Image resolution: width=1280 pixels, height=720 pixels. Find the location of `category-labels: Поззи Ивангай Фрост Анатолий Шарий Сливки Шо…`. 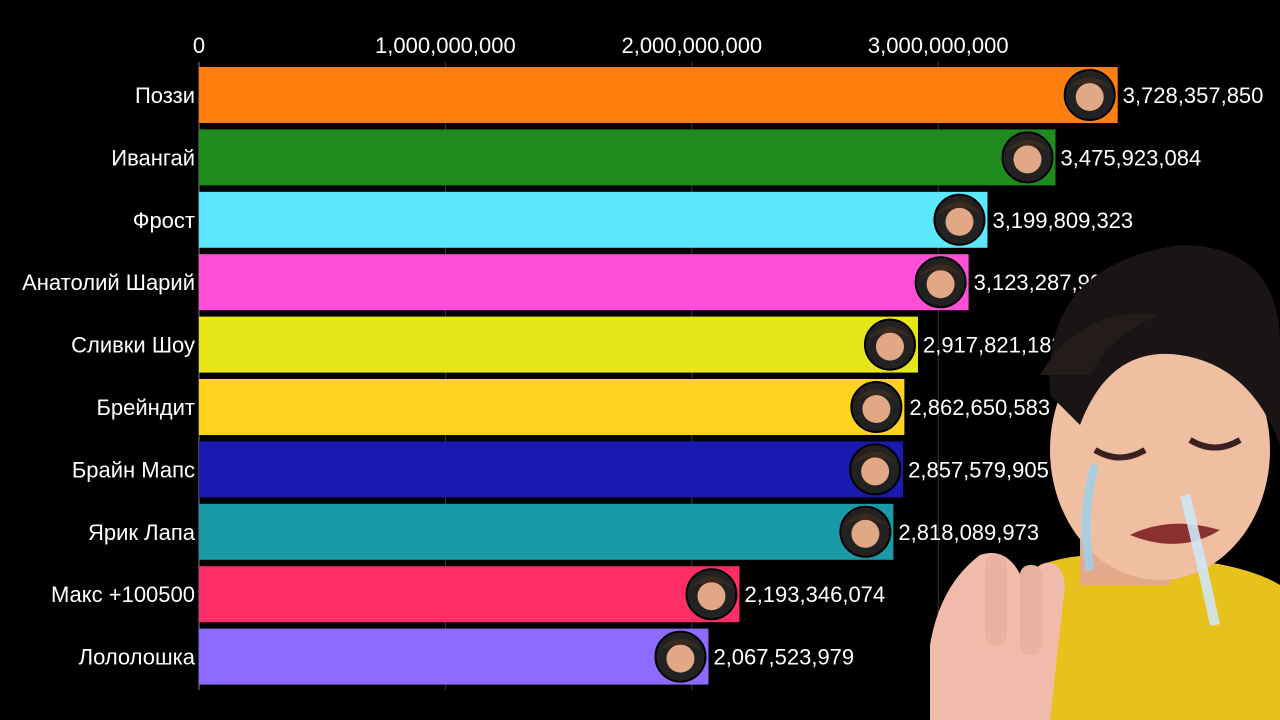

category-labels: Поззи Ивангай Фрост Анатолий Шарий Сливки Шо… is located at coordinates (109, 376).